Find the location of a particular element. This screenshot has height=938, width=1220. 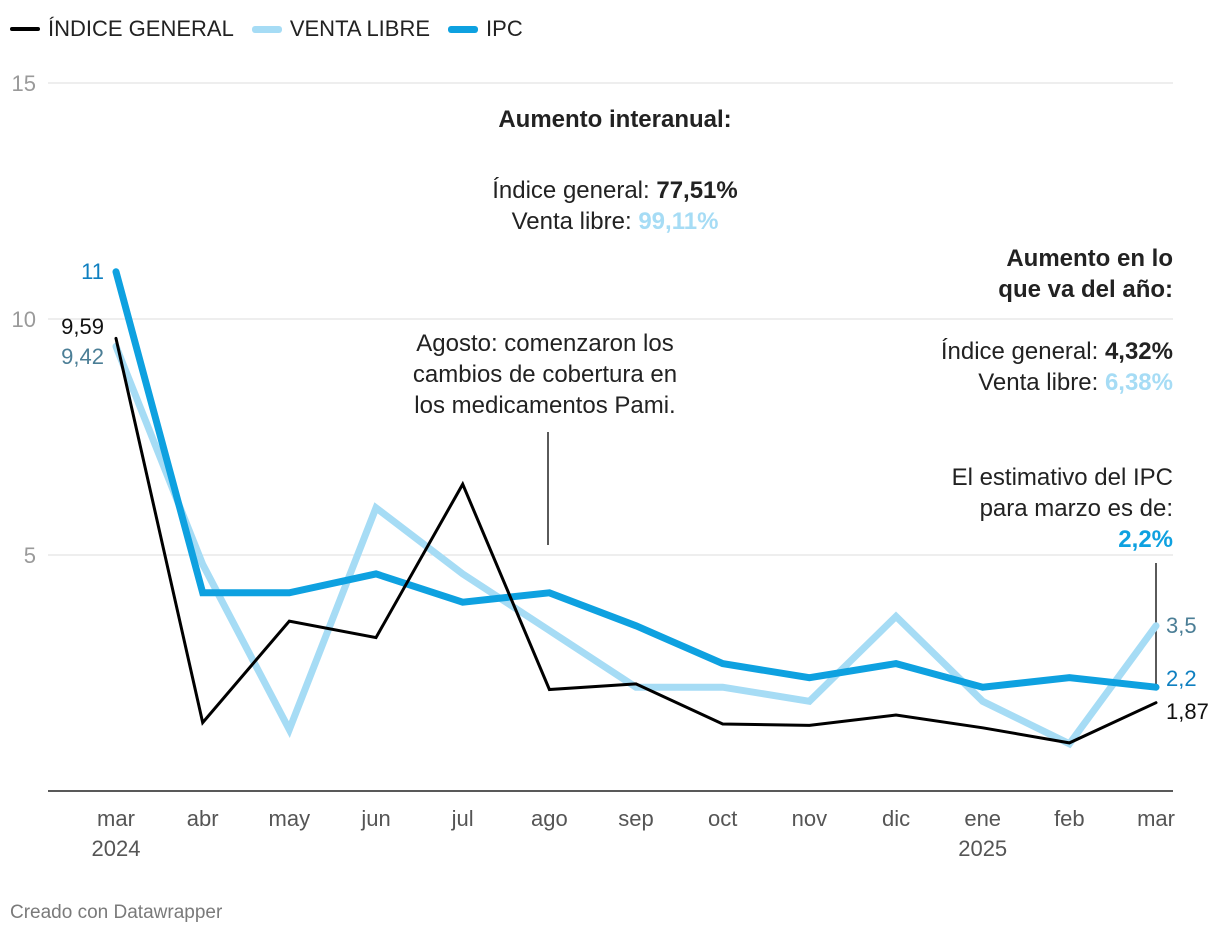

x-tick-label-11: feb is located at coordinates (1069, 818).